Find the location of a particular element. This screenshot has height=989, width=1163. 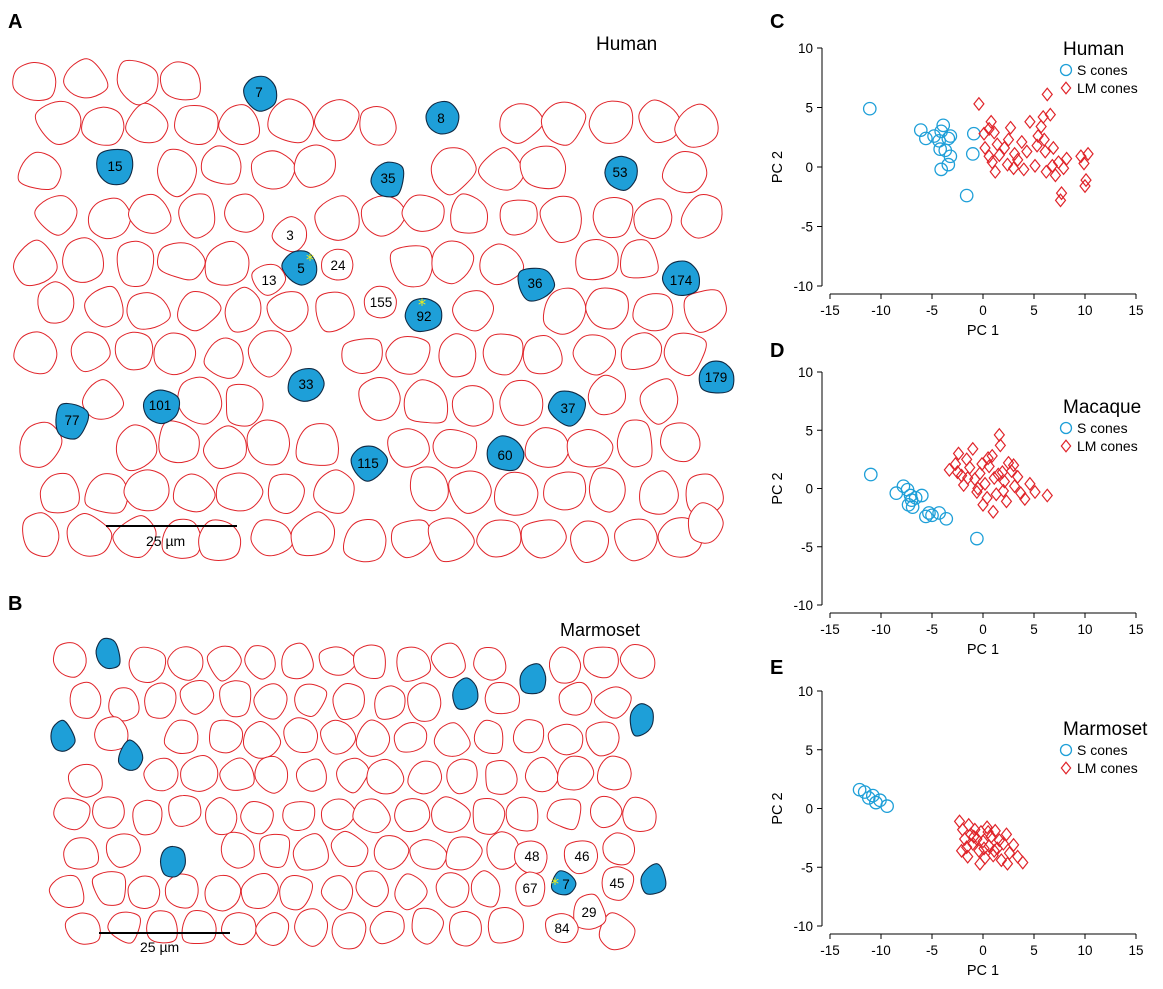

panel-letter-e: E is located at coordinates (776, 668).